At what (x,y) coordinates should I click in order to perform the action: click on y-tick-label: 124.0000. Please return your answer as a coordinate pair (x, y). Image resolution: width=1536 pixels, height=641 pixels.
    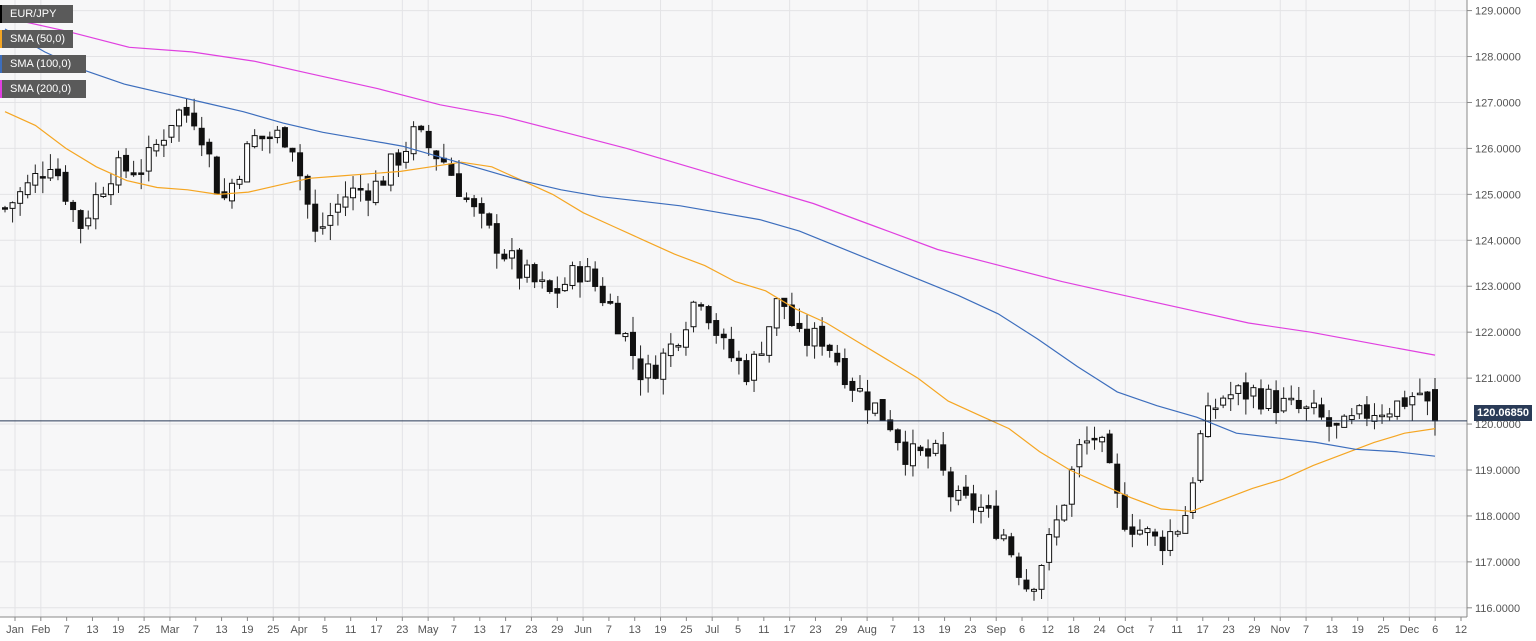
    Looking at the image, I should click on (1498, 241).